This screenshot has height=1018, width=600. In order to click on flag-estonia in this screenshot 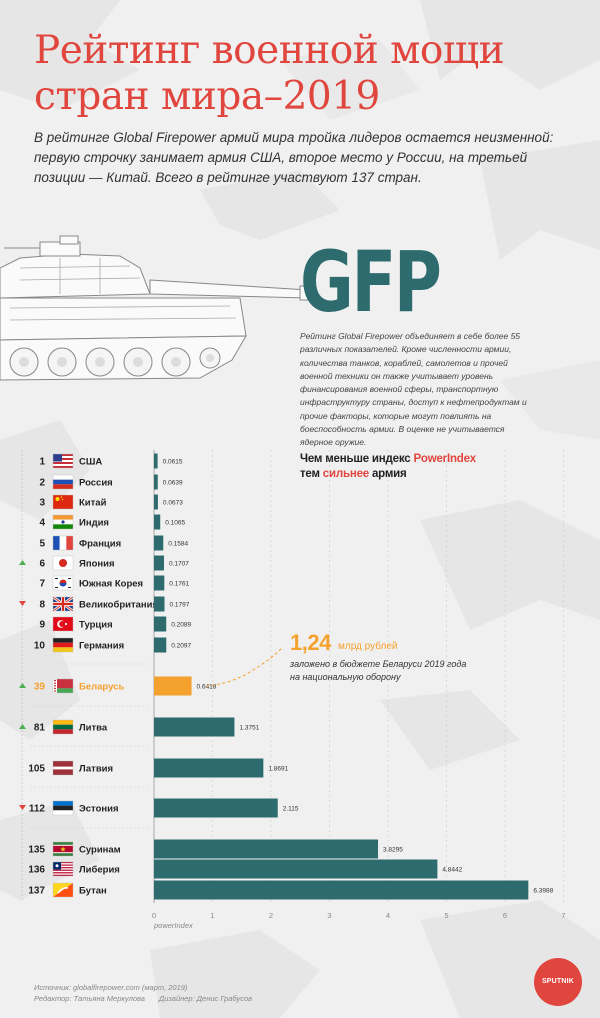, I will do `click(63, 808)`.